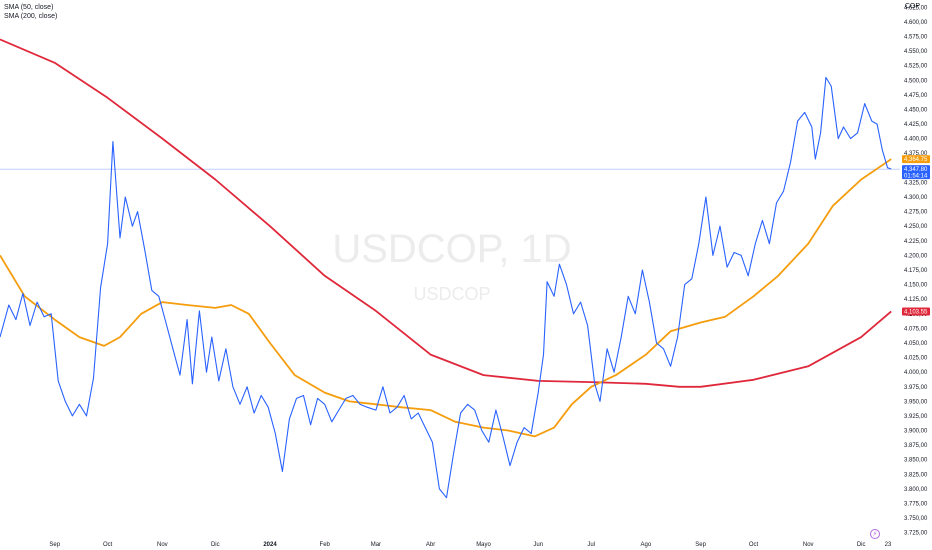 The width and height of the screenshot is (932, 550). Describe the element at coordinates (916, 125) in the screenshot. I see `y-tick-label: 4.425,00` at that location.